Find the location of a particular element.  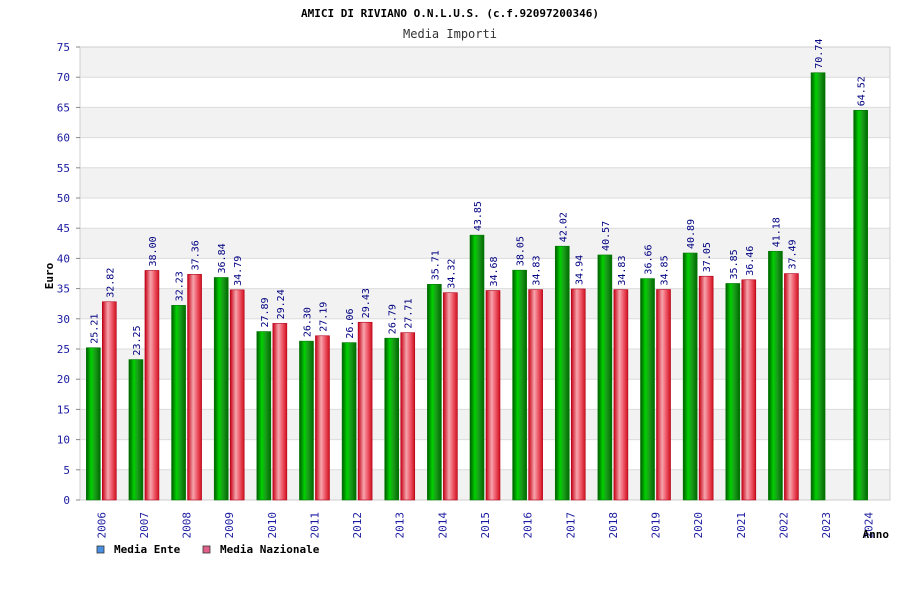

legend-label-media-nazionale: Media Nazionale is located at coordinates (270, 549).